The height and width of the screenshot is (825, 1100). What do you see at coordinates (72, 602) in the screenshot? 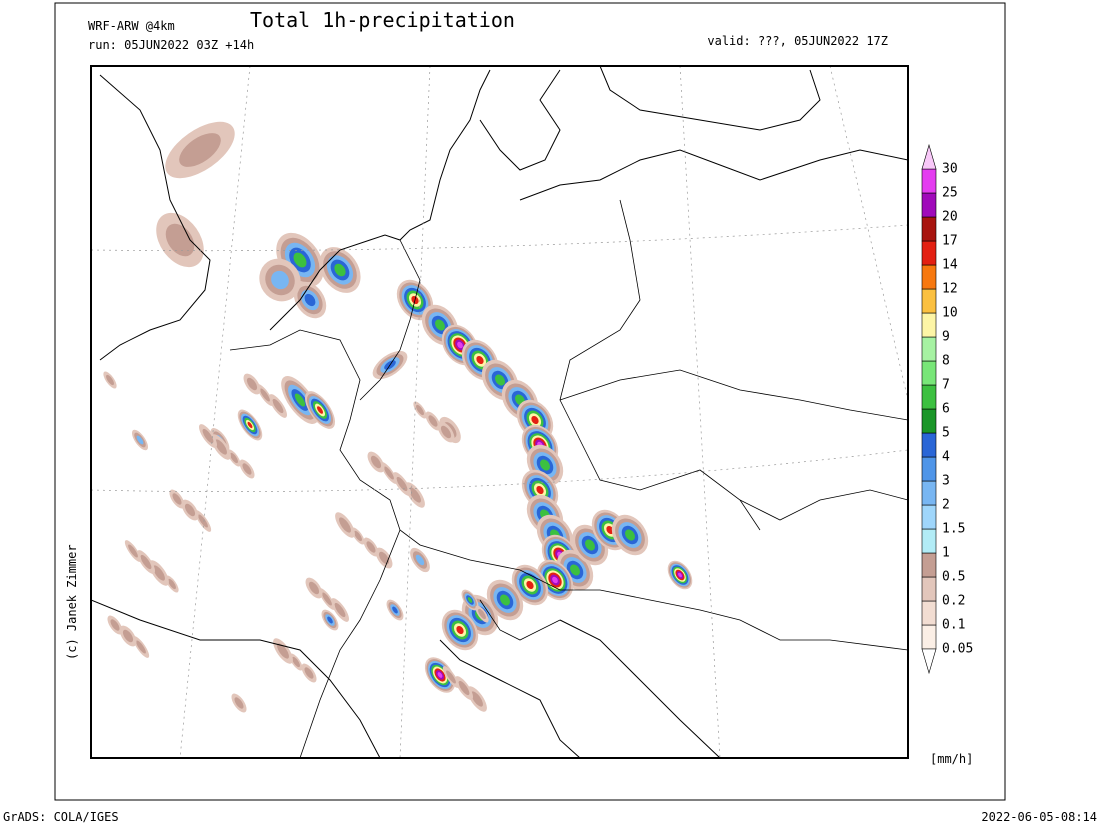
I see `credit: (c) Janek Zimmer` at bounding box center [72, 602].